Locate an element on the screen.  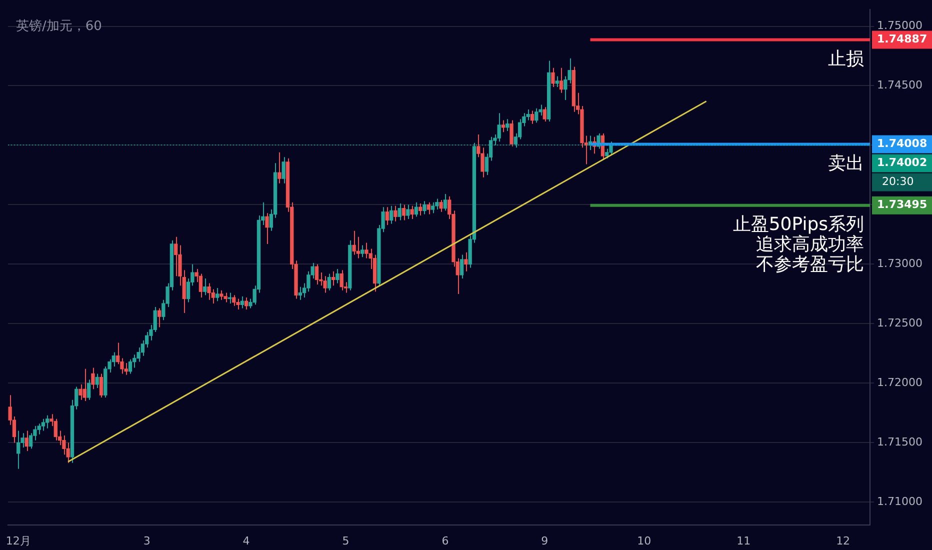
x-tick-label: 3 is located at coordinates (146, 541).